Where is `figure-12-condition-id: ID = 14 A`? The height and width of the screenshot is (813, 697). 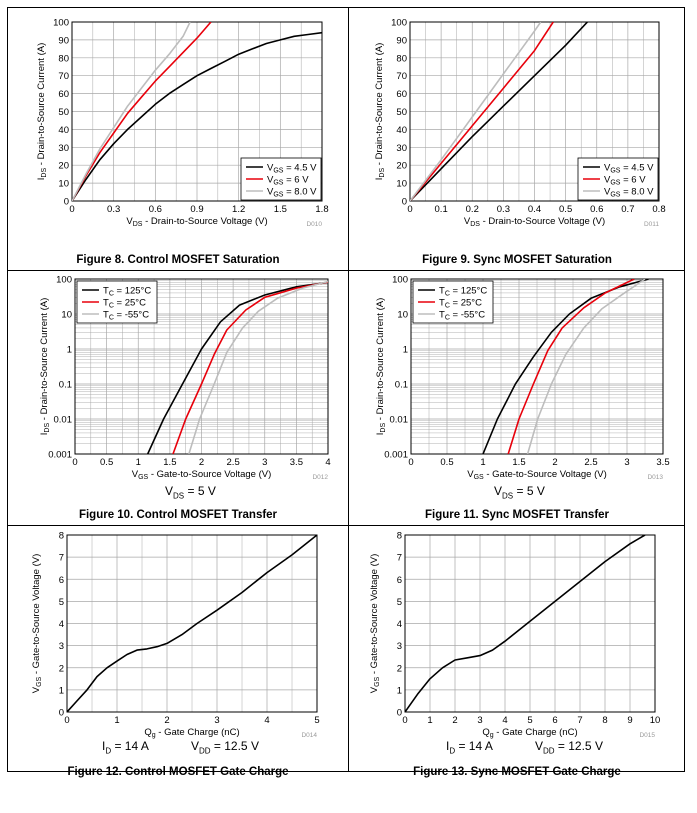 figure-12-condition-id: ID = 14 A is located at coordinates (125, 747).